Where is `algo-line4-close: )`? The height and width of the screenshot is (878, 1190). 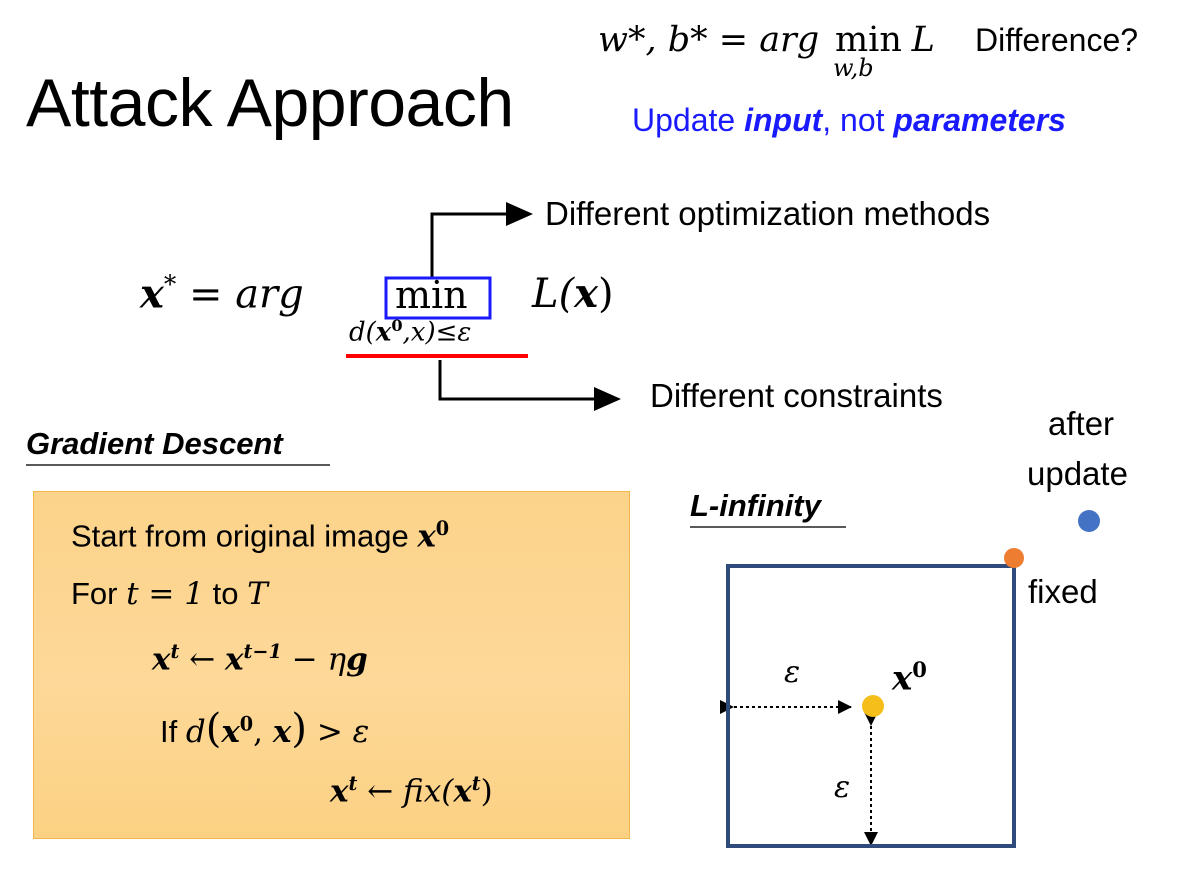
algo-line4-close: ) is located at coordinates (299, 729).